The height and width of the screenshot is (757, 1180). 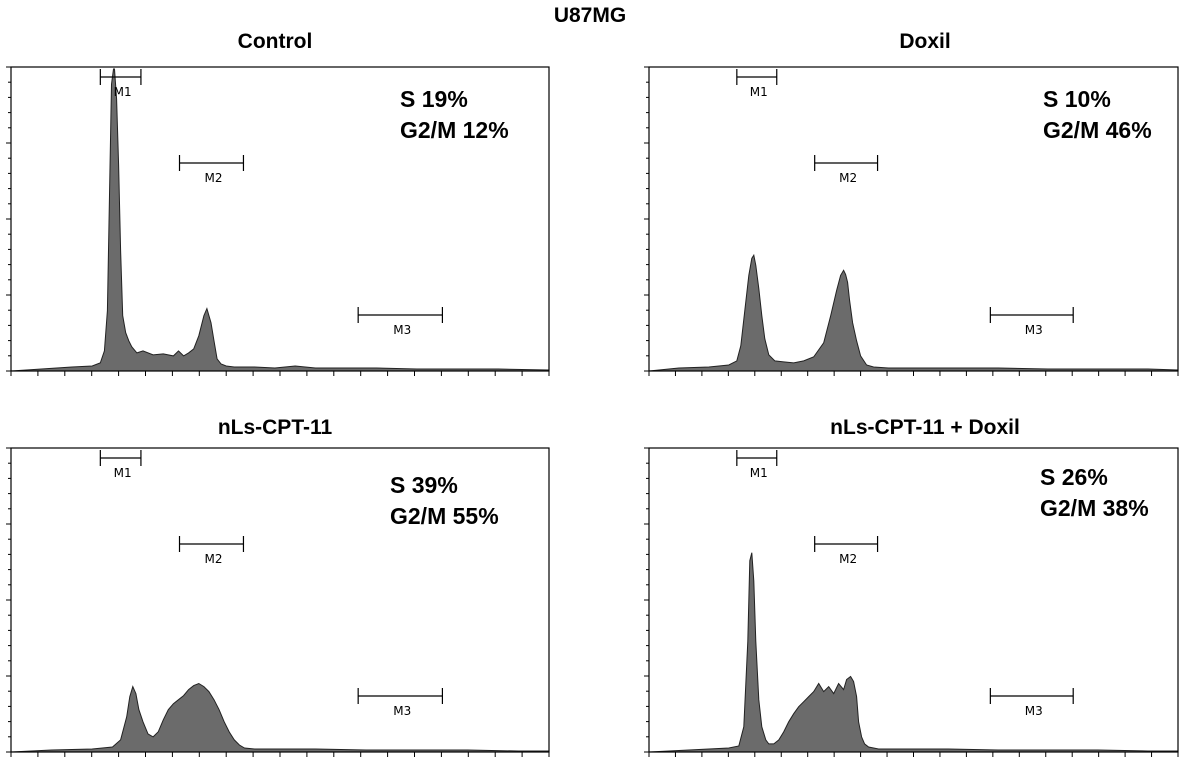 What do you see at coordinates (1084, 477) in the screenshot?
I see `phase-value: 26%` at bounding box center [1084, 477].